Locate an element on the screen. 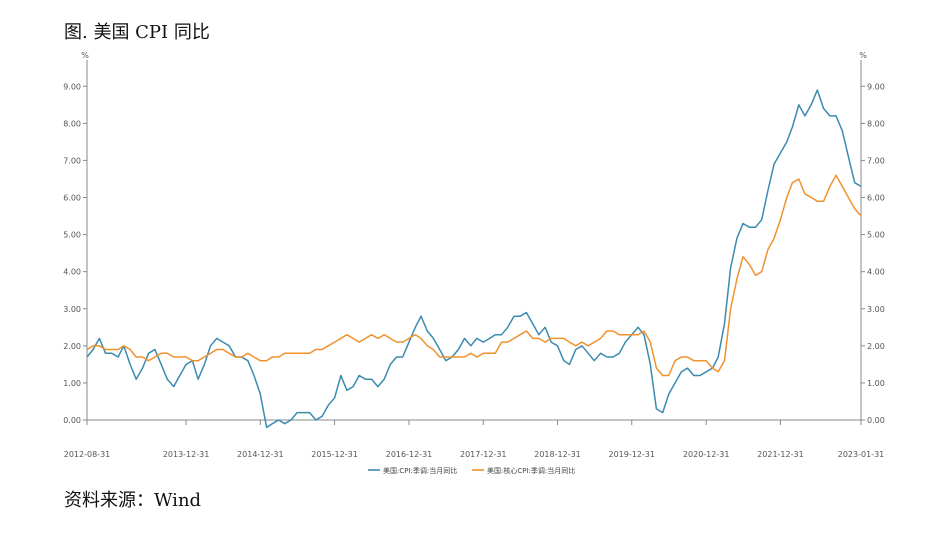  x-tick-label: 2019-12-31 is located at coordinates (631, 454).